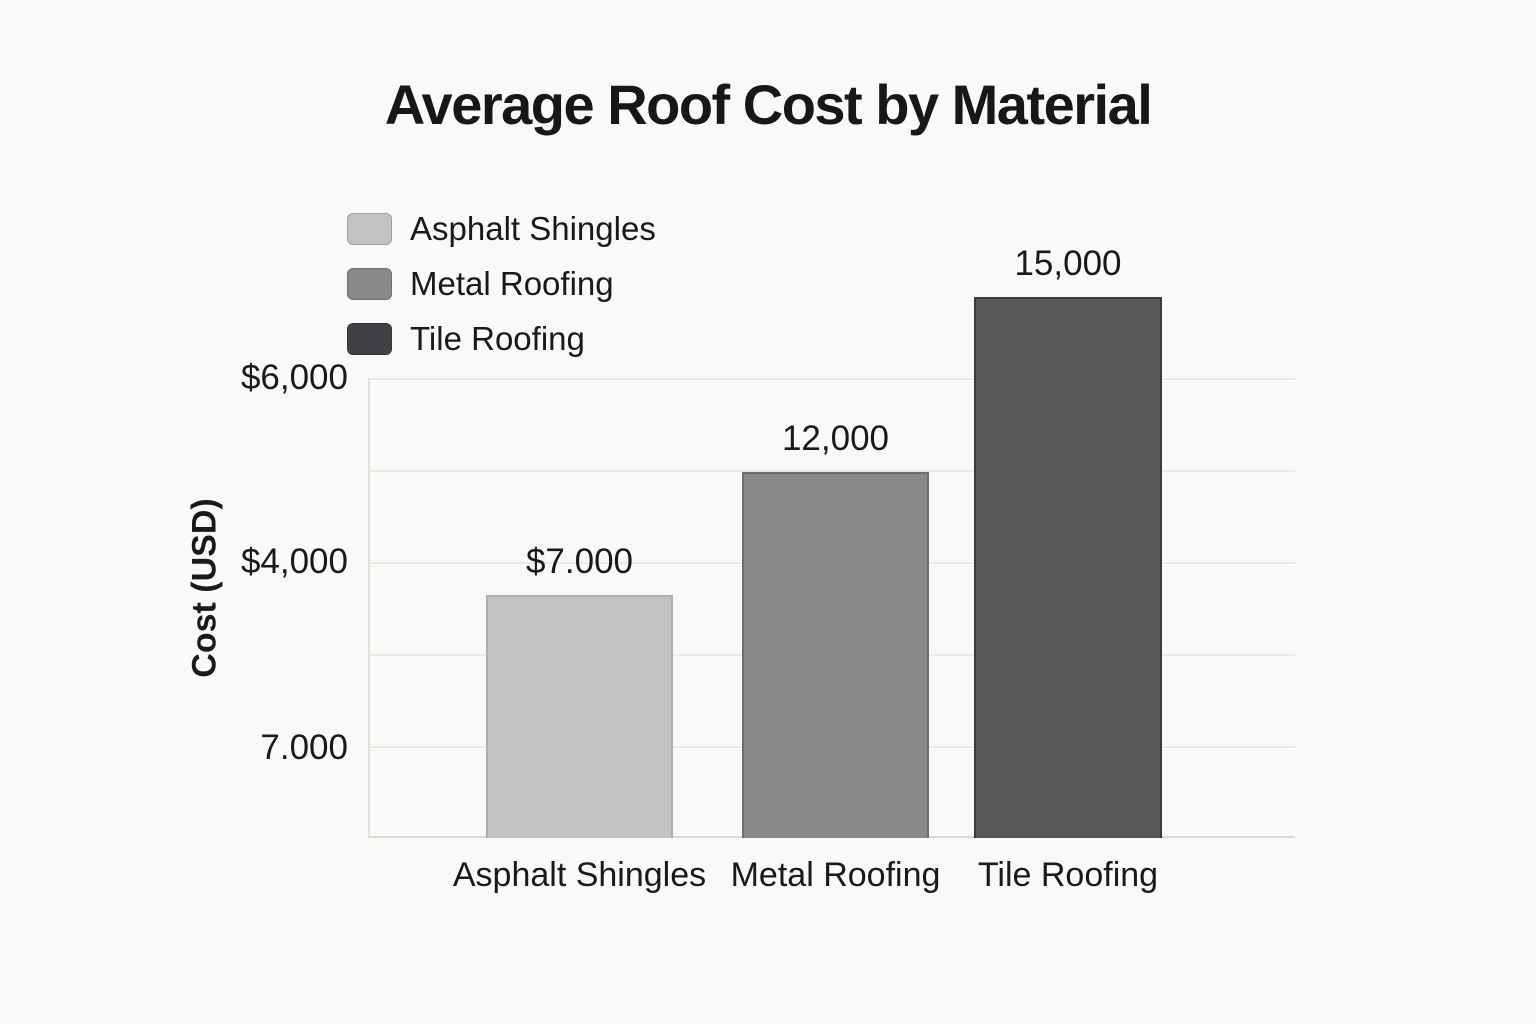 The image size is (1536, 1024). Describe the element at coordinates (294, 561) in the screenshot. I see `y-tick-label: $4,000` at that location.